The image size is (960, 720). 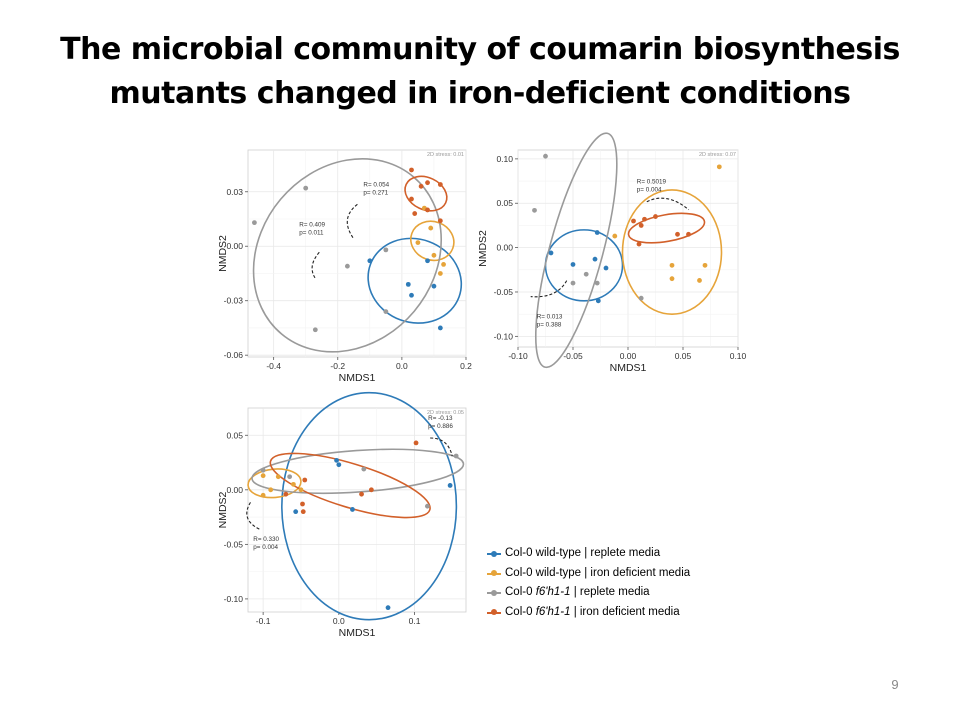 I want to click on legend-item-wildtype-replete: Col-0 wild-type | replete media, so click(x=588, y=554).